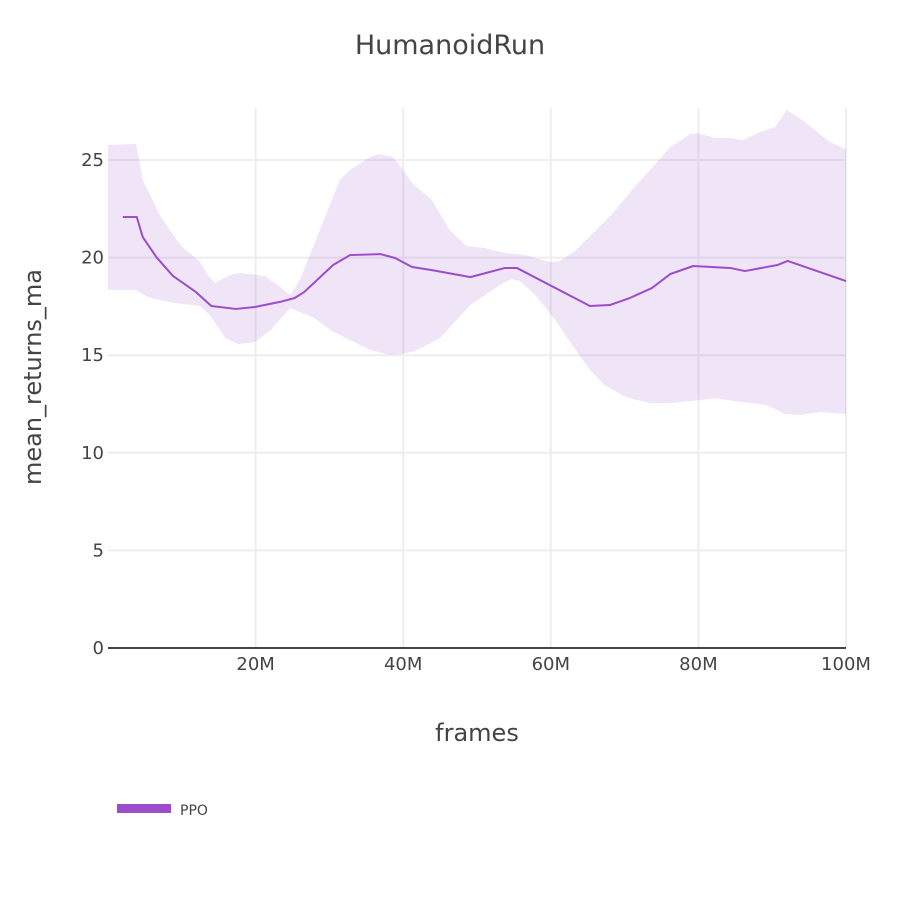 Image resolution: width=900 pixels, height=900 pixels. What do you see at coordinates (92, 453) in the screenshot?
I see `svg-text: 10` at bounding box center [92, 453].